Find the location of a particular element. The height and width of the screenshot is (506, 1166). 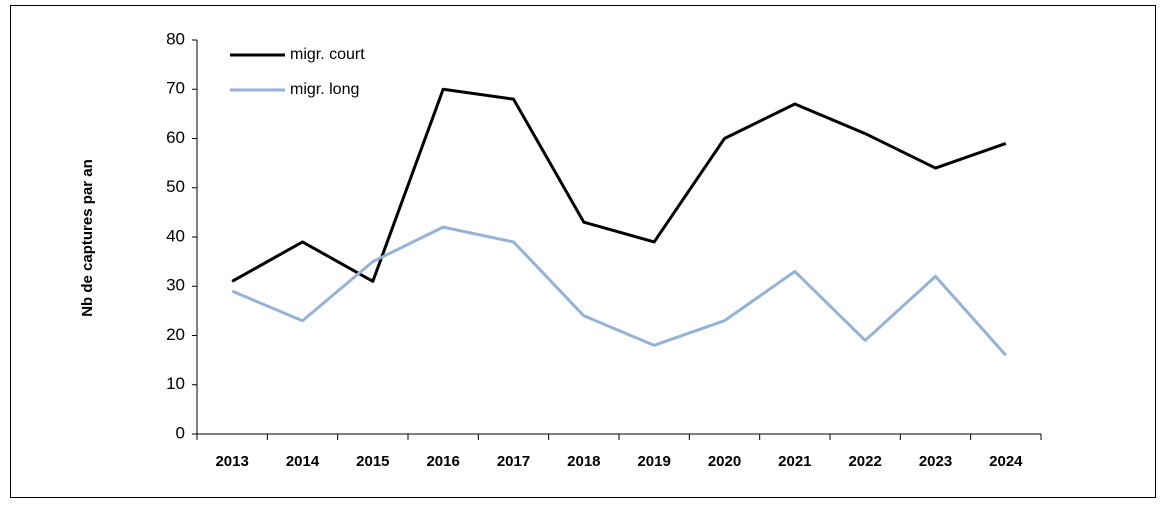

x-tick-label: 2016 is located at coordinates (442, 461).